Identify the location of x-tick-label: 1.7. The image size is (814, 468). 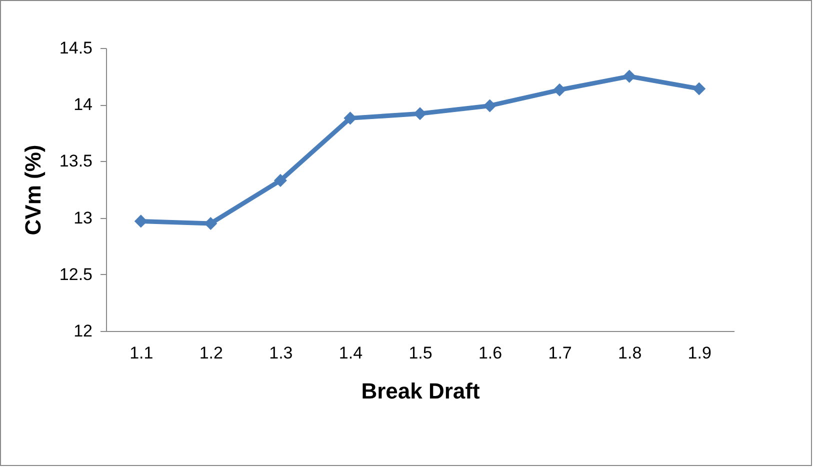
(560, 353).